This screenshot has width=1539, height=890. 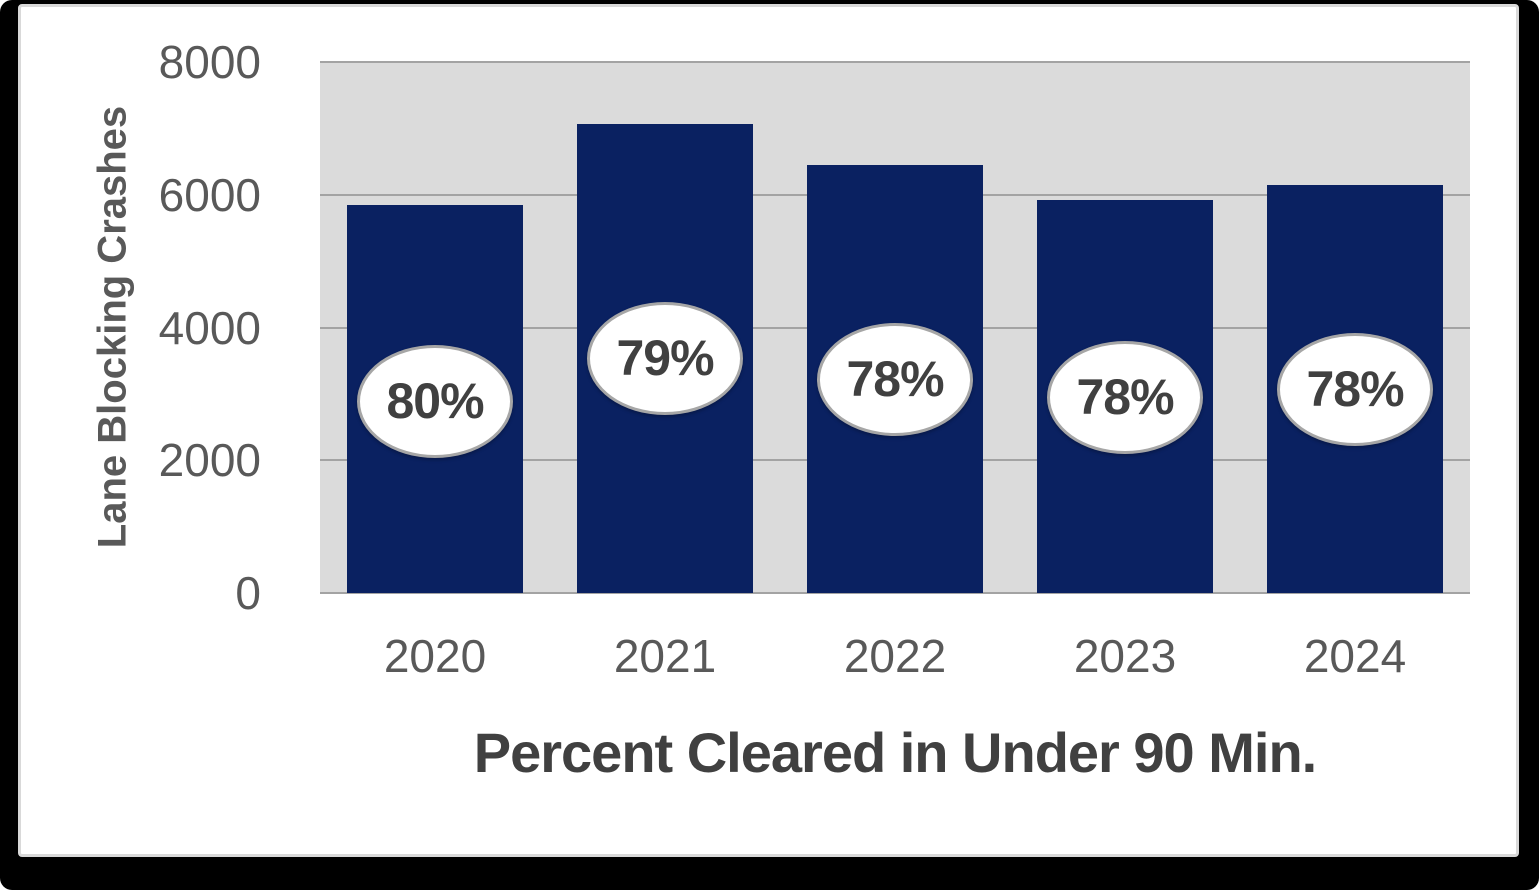 I want to click on x-tick-label-2024: 2024, so click(x=1355, y=656).